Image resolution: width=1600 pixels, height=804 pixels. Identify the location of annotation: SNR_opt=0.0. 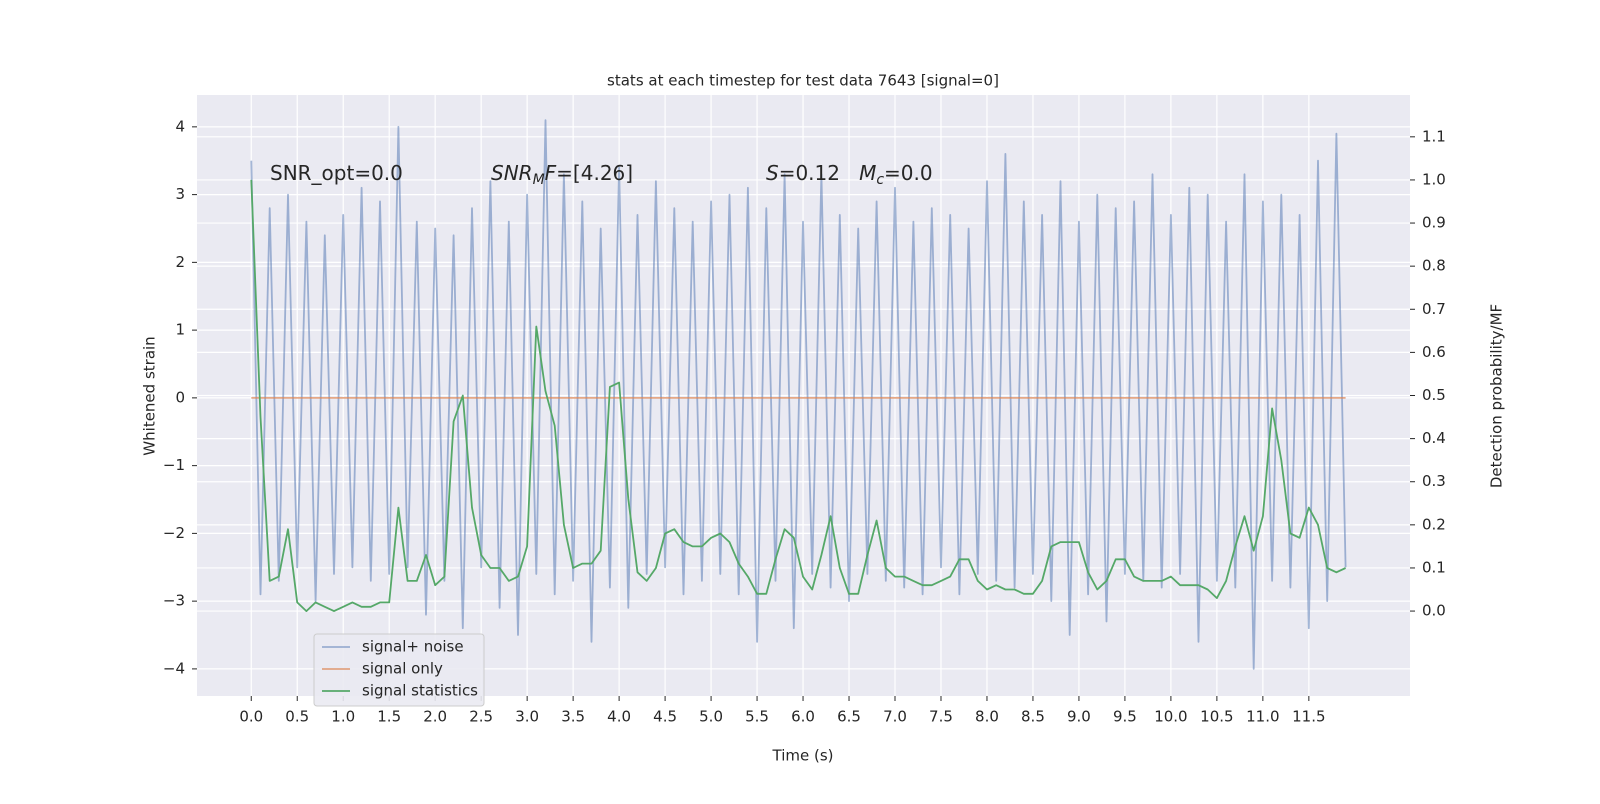
(336, 173).